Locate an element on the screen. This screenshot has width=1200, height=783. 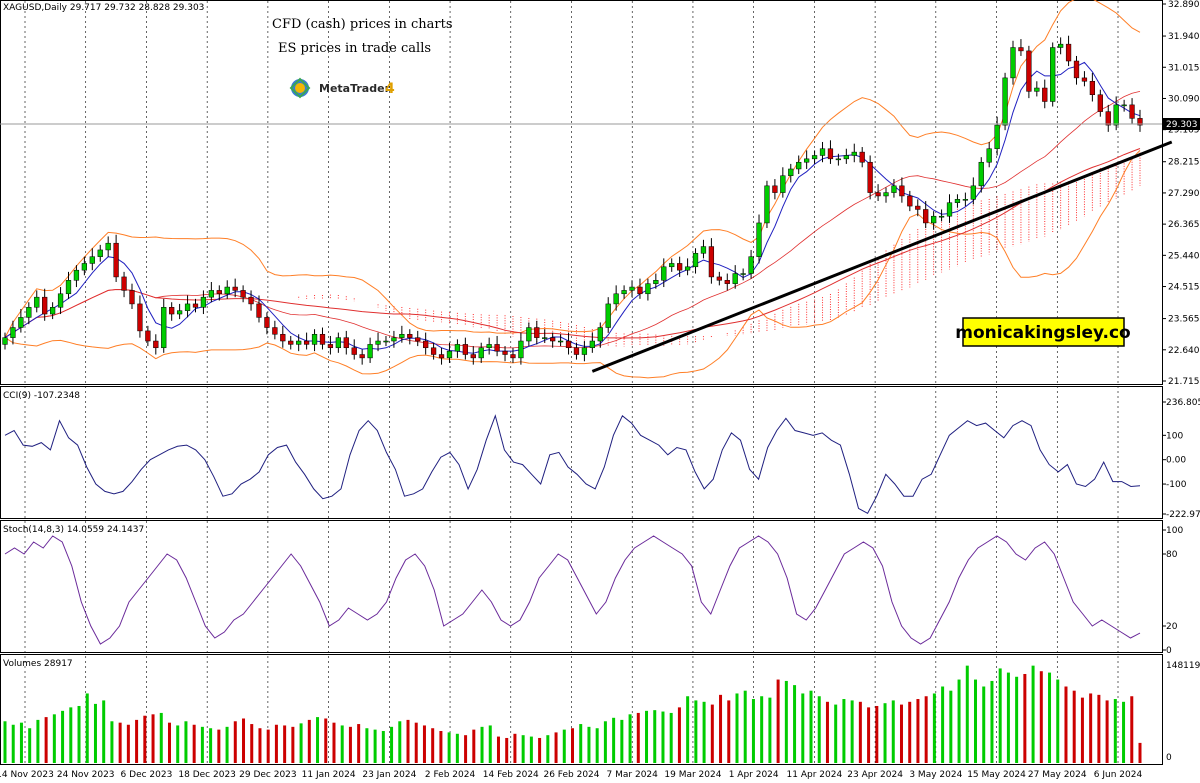
date-tick-label: 14 Feb 2024 is located at coordinates (511, 775).